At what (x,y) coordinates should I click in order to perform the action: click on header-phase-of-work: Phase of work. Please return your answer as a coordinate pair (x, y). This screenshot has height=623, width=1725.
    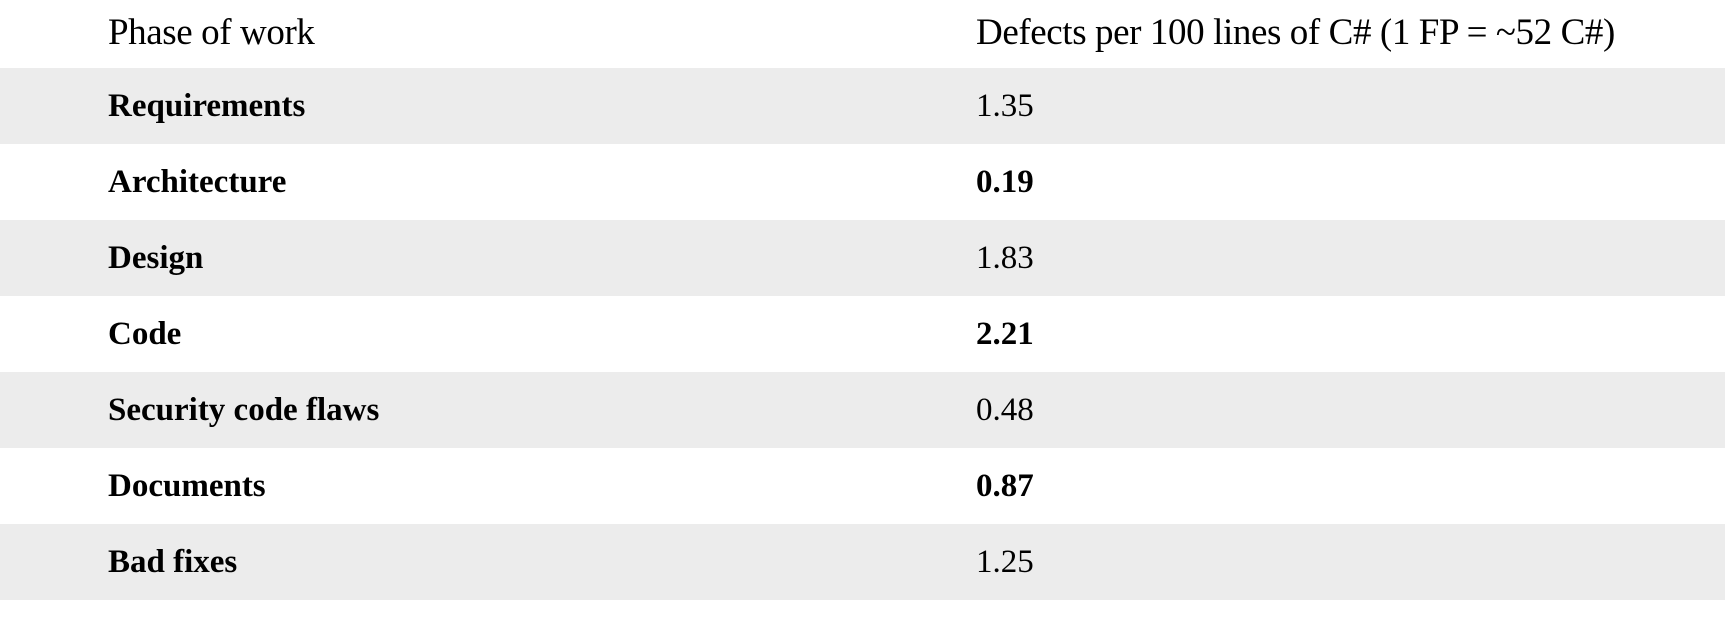
    Looking at the image, I should click on (211, 32).